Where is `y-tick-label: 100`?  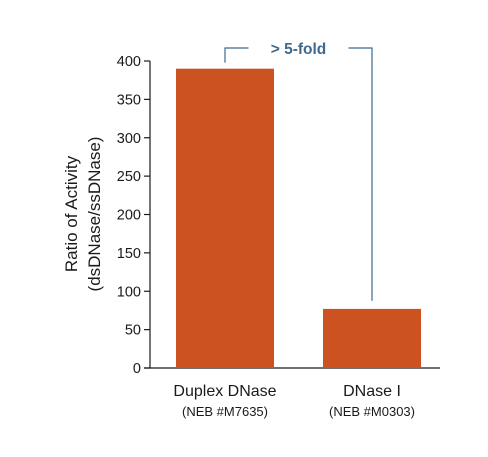 y-tick-label: 100 is located at coordinates (129, 292).